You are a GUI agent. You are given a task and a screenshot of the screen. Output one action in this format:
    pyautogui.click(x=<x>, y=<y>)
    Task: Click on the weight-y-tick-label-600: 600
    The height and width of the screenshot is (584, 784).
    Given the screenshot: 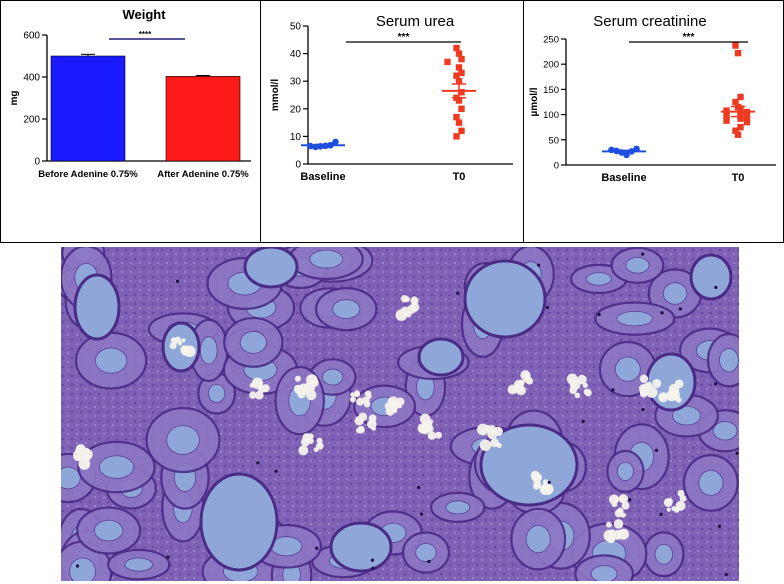 What is the action you would take?
    pyautogui.click(x=31, y=36)
    